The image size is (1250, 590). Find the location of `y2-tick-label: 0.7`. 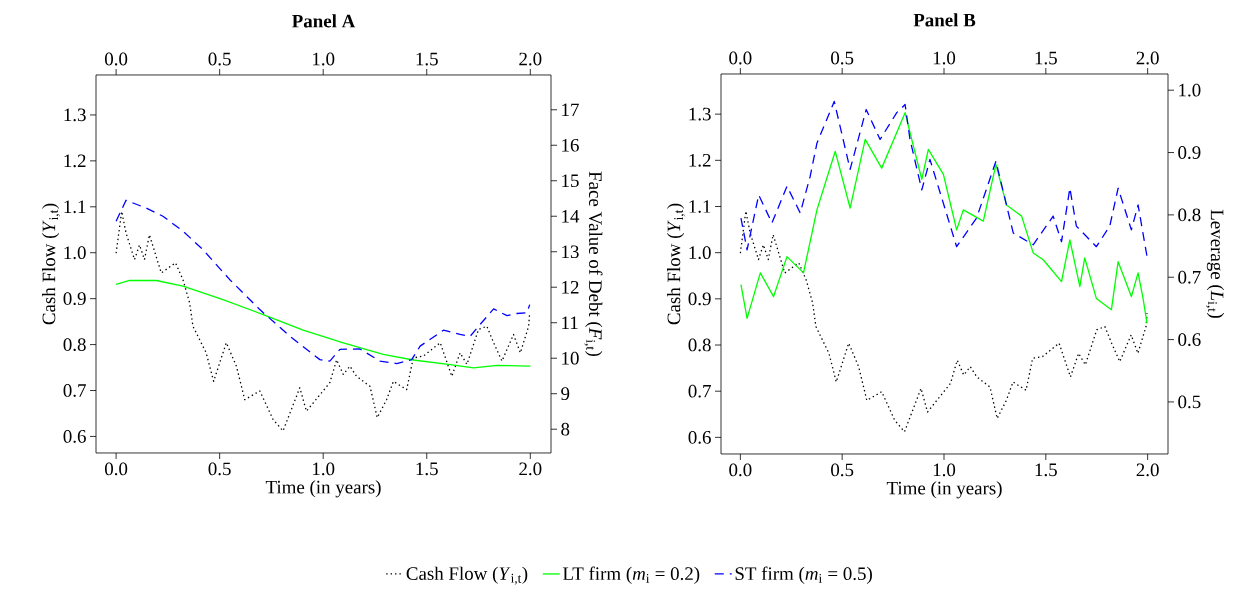

y2-tick-label: 0.7 is located at coordinates (1189, 277).